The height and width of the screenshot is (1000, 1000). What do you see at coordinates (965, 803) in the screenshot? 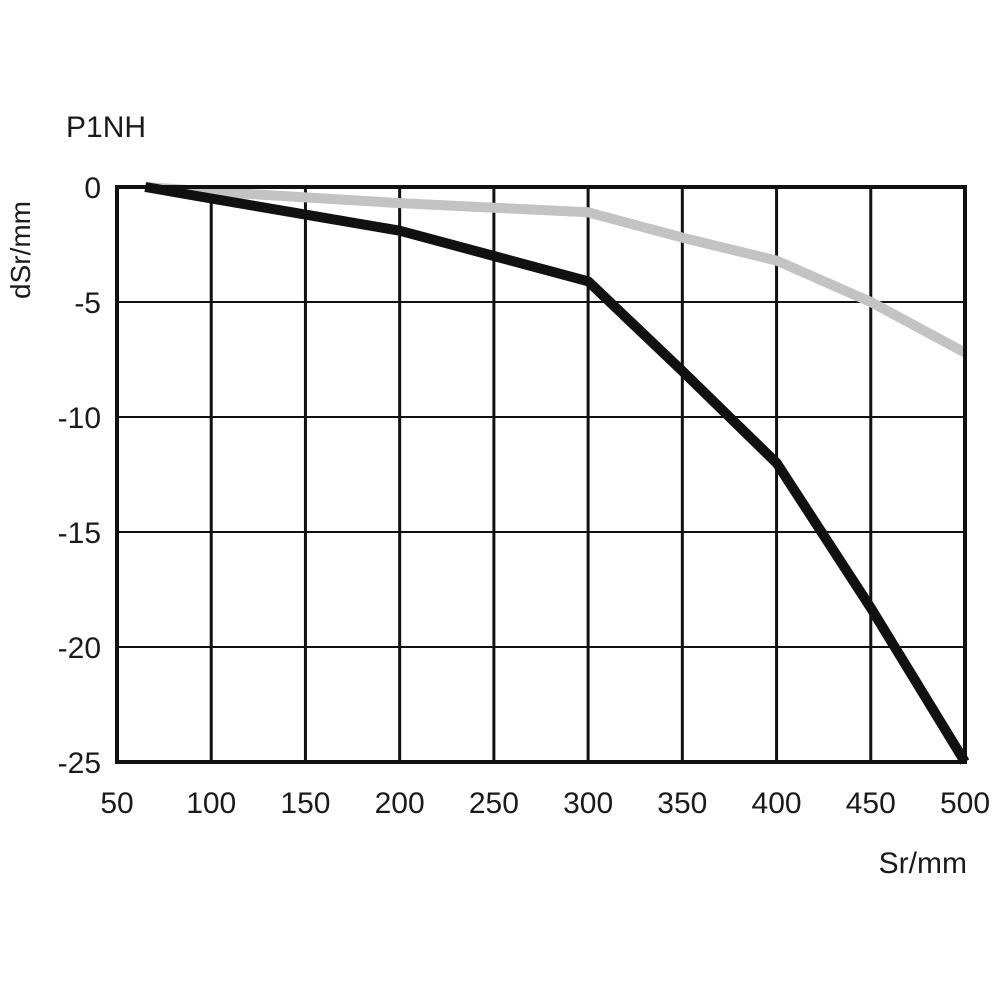
I see `x-tick-label: 500` at bounding box center [965, 803].